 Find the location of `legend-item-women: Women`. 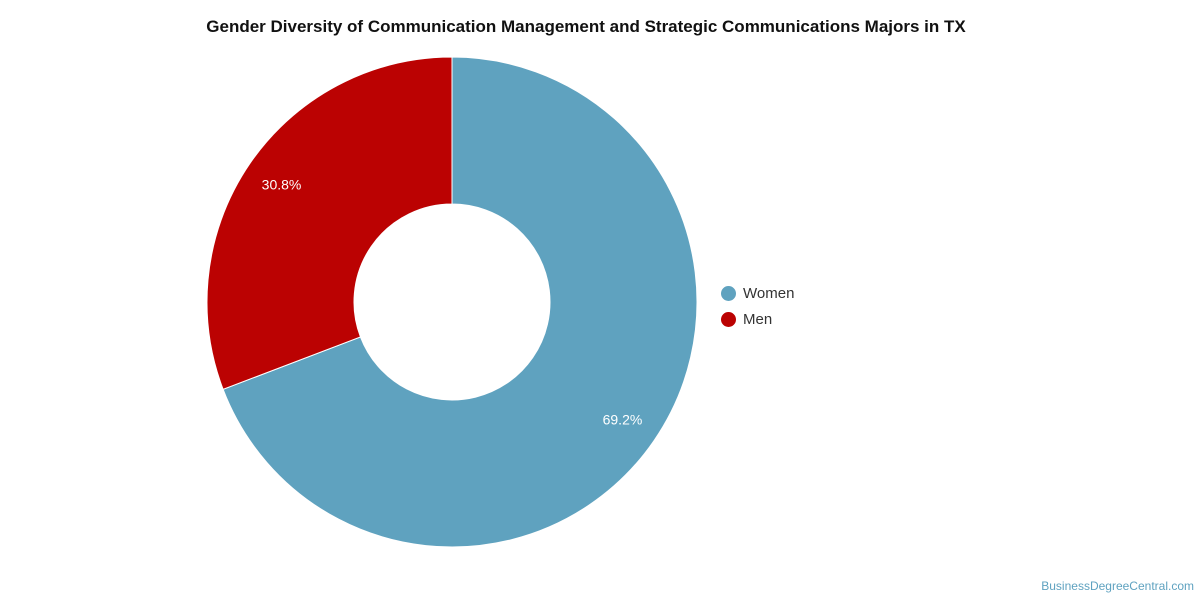

legend-item-women: Women is located at coordinates (757, 293).